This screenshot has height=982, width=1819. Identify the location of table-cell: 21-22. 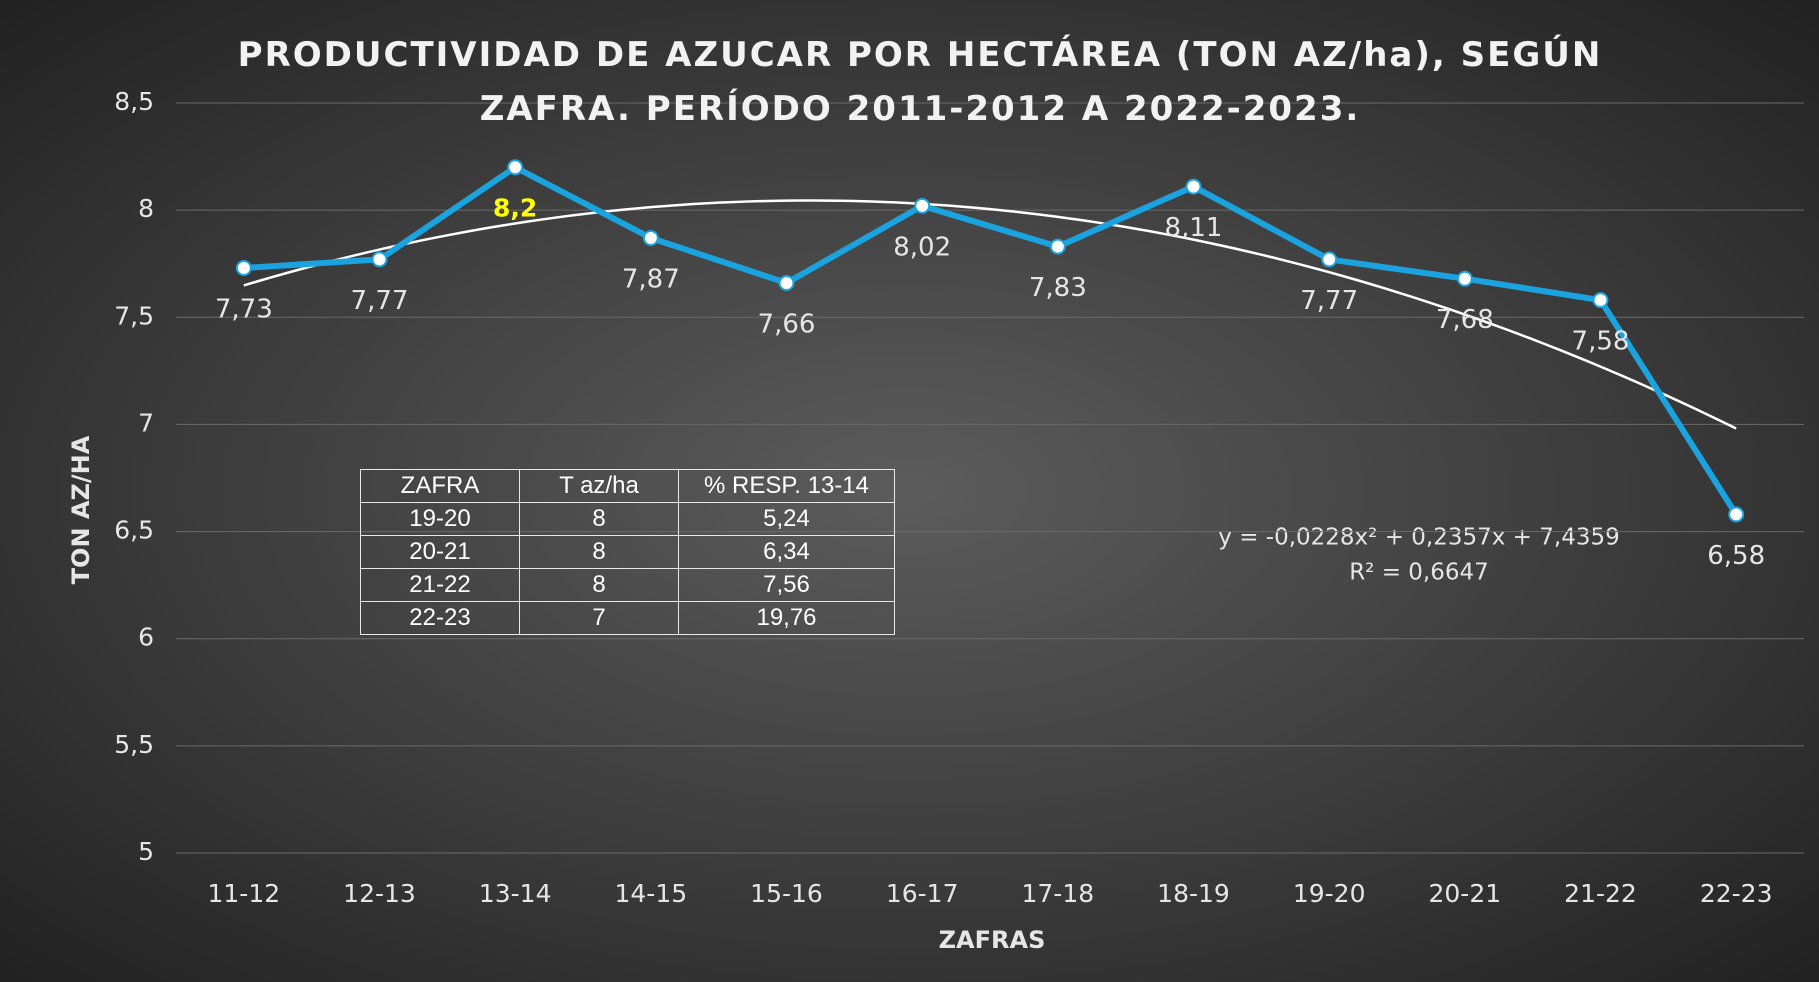
(440, 585).